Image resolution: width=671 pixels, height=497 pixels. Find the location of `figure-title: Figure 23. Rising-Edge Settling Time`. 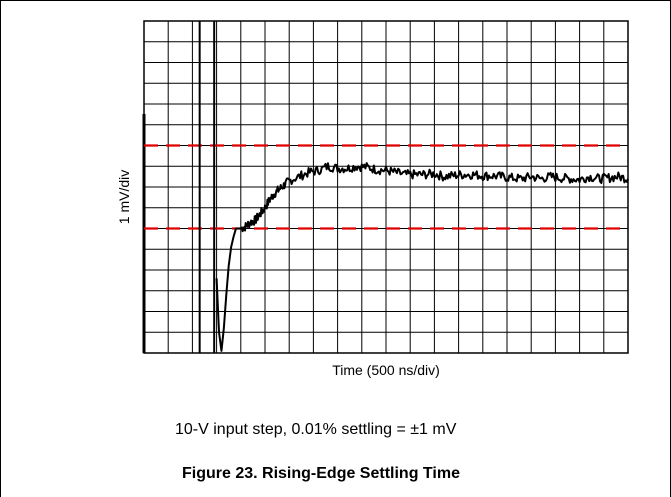

figure-title: Figure 23. Rising-Edge Settling Time is located at coordinates (321, 473).